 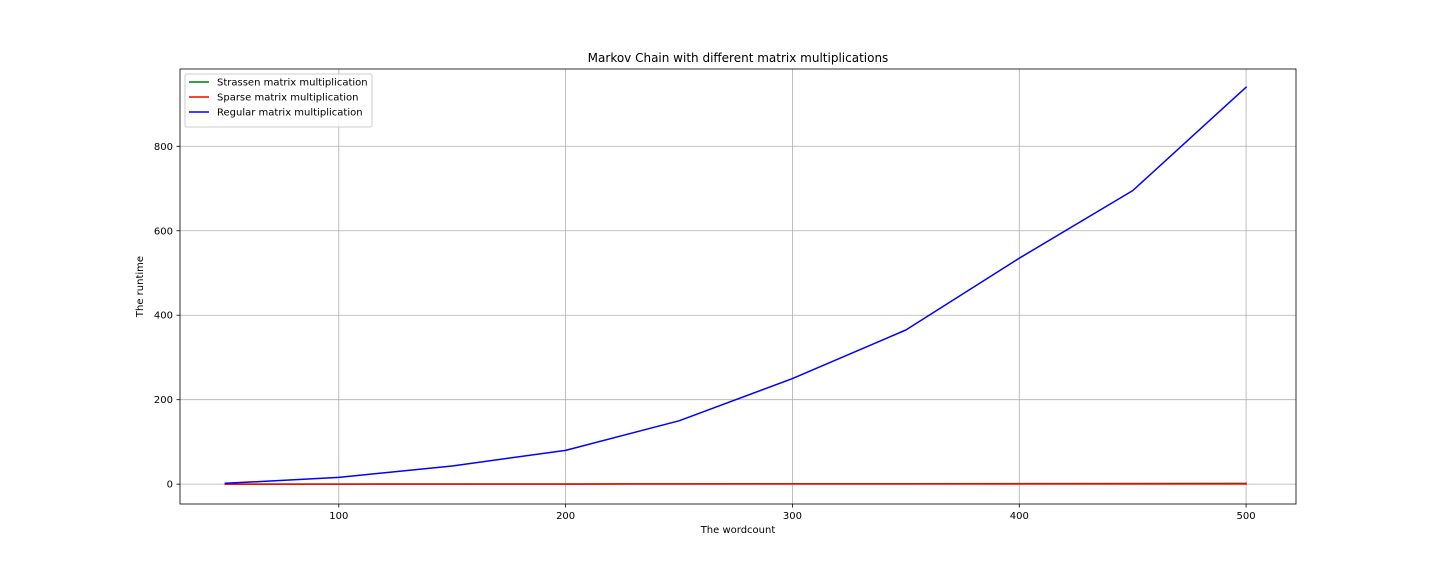 I want to click on y-axis-label: The runtime, so click(x=140, y=287).